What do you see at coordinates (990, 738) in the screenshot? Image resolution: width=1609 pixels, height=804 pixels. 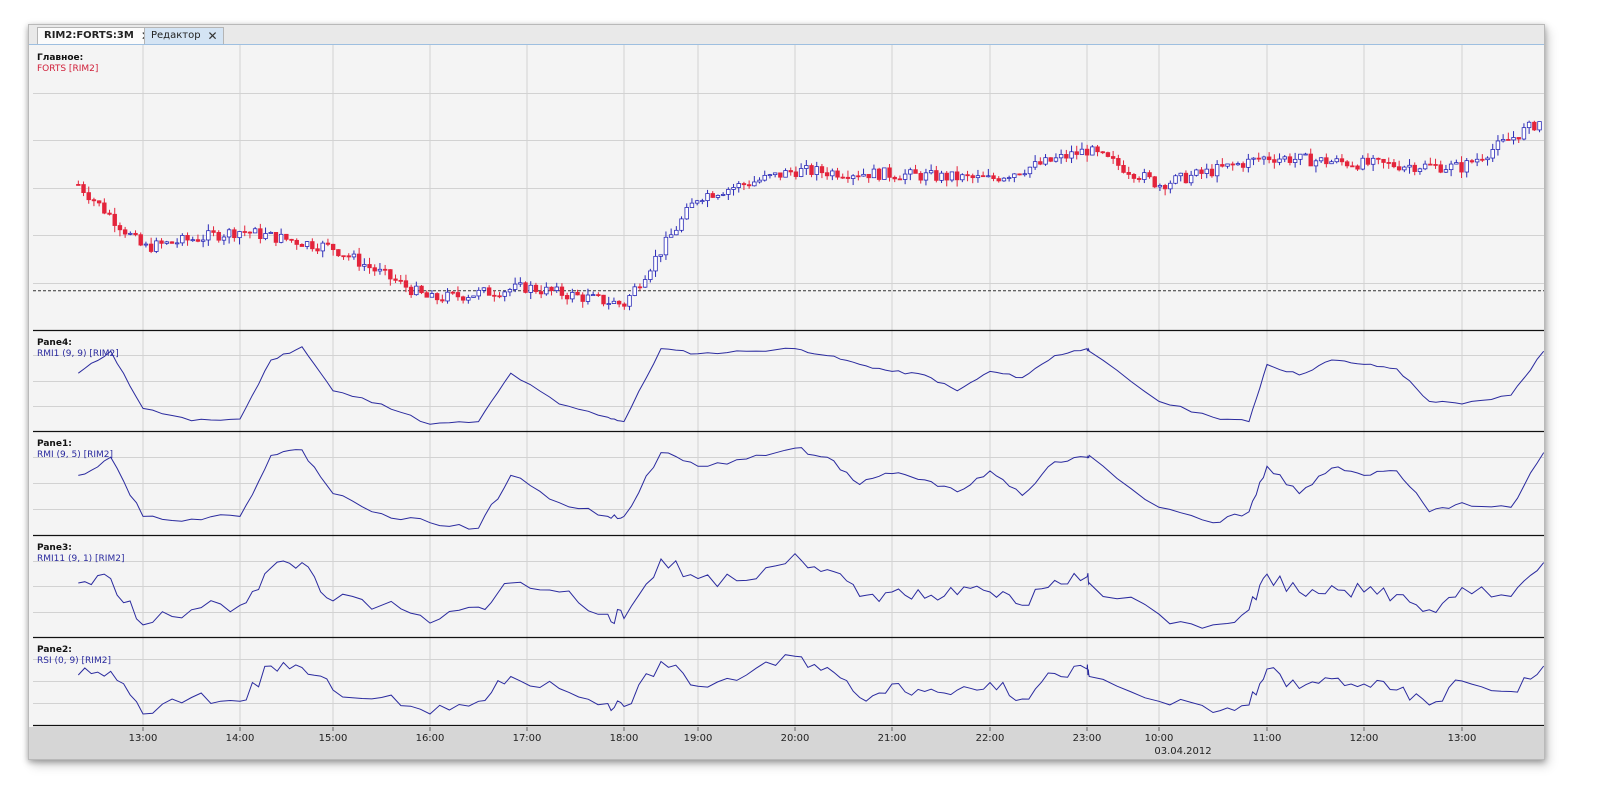 I see `time-tick-label: 22:00` at bounding box center [990, 738].